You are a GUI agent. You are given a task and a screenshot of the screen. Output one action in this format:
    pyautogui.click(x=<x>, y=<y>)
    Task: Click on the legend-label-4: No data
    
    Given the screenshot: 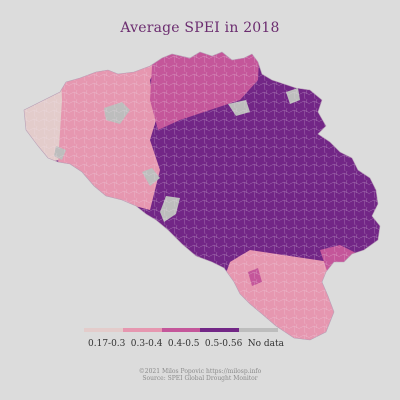 What is the action you would take?
    pyautogui.click(x=265, y=344)
    